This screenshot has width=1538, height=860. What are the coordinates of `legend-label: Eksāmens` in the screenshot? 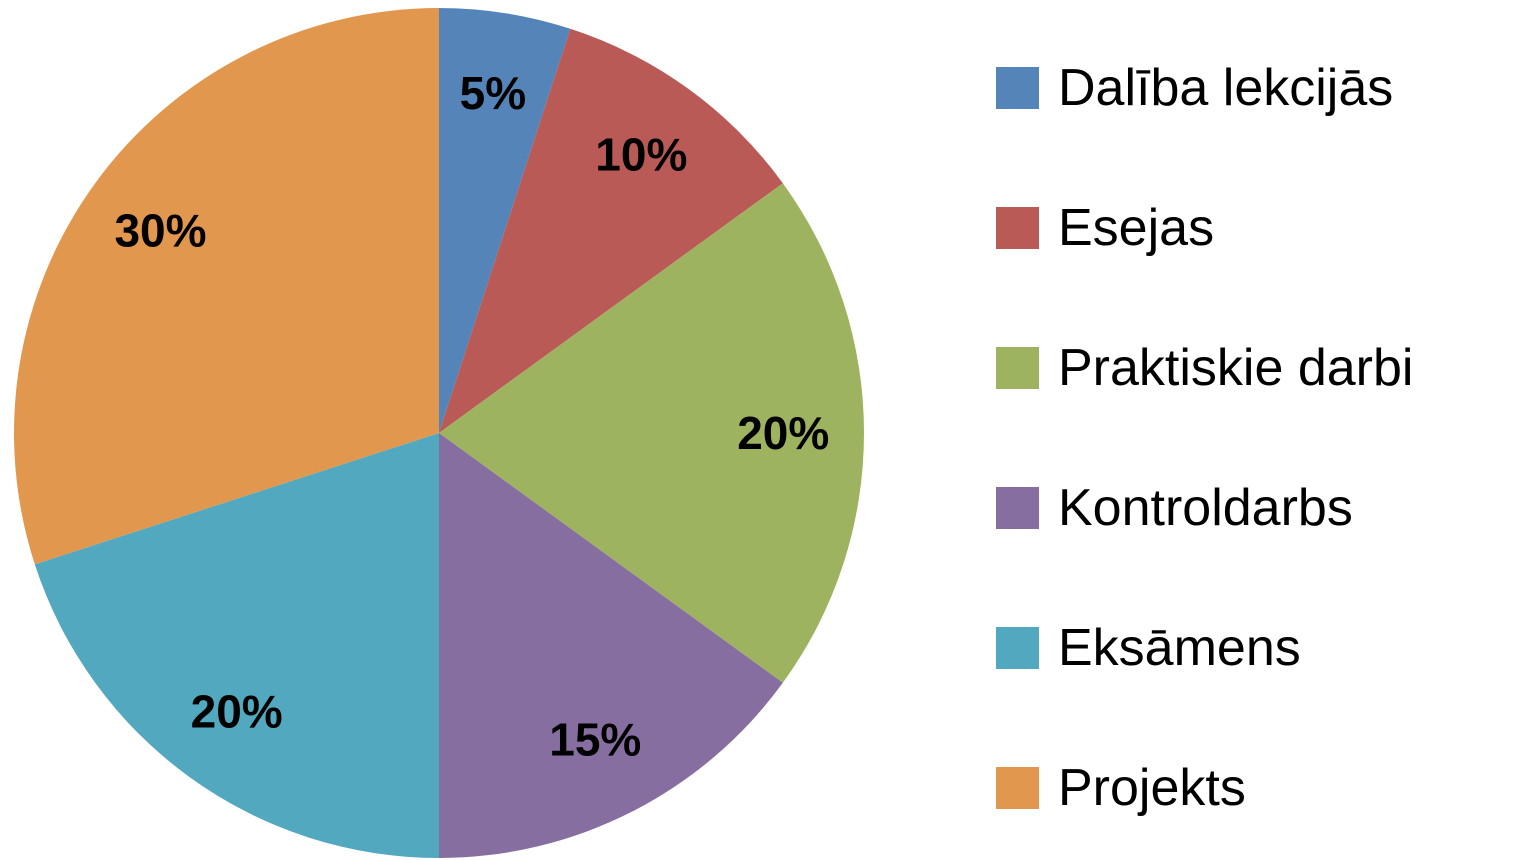 It's located at (1179, 648).